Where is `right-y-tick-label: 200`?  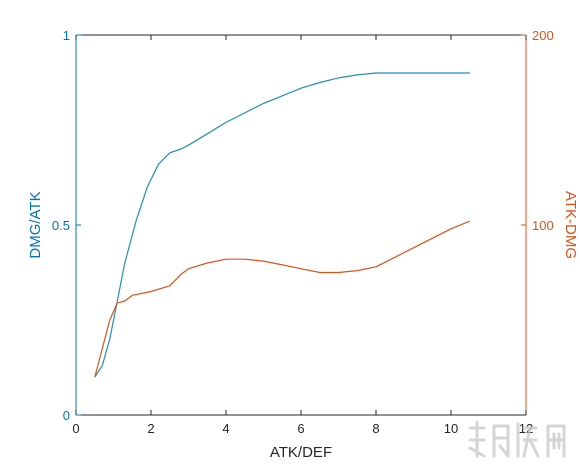 right-y-tick-label: 200 is located at coordinates (543, 35).